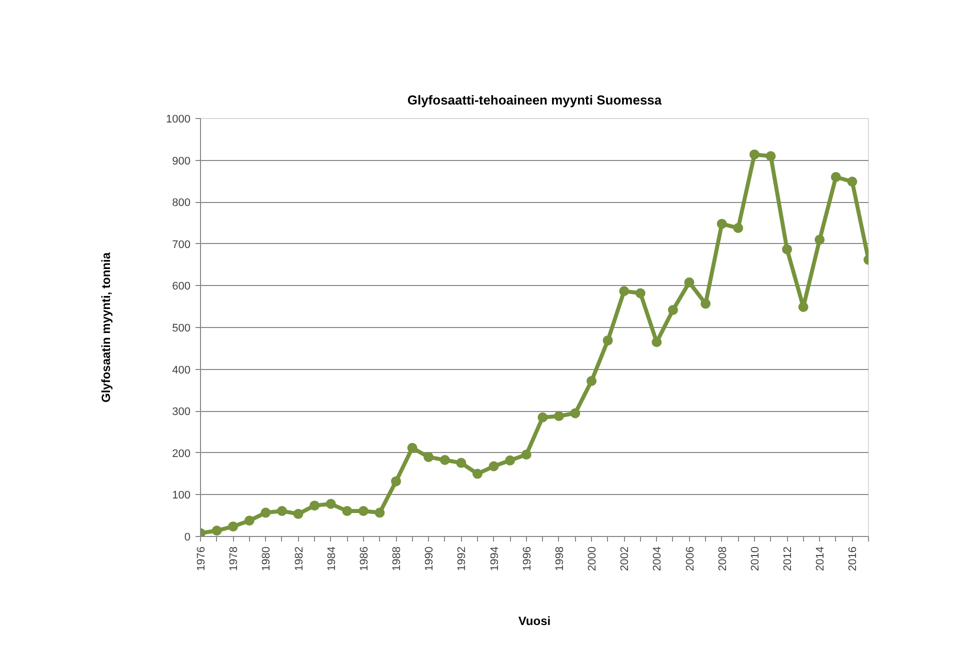 The height and width of the screenshot is (648, 968). What do you see at coordinates (527, 558) in the screenshot?
I see `x-tick-label: 1996` at bounding box center [527, 558].